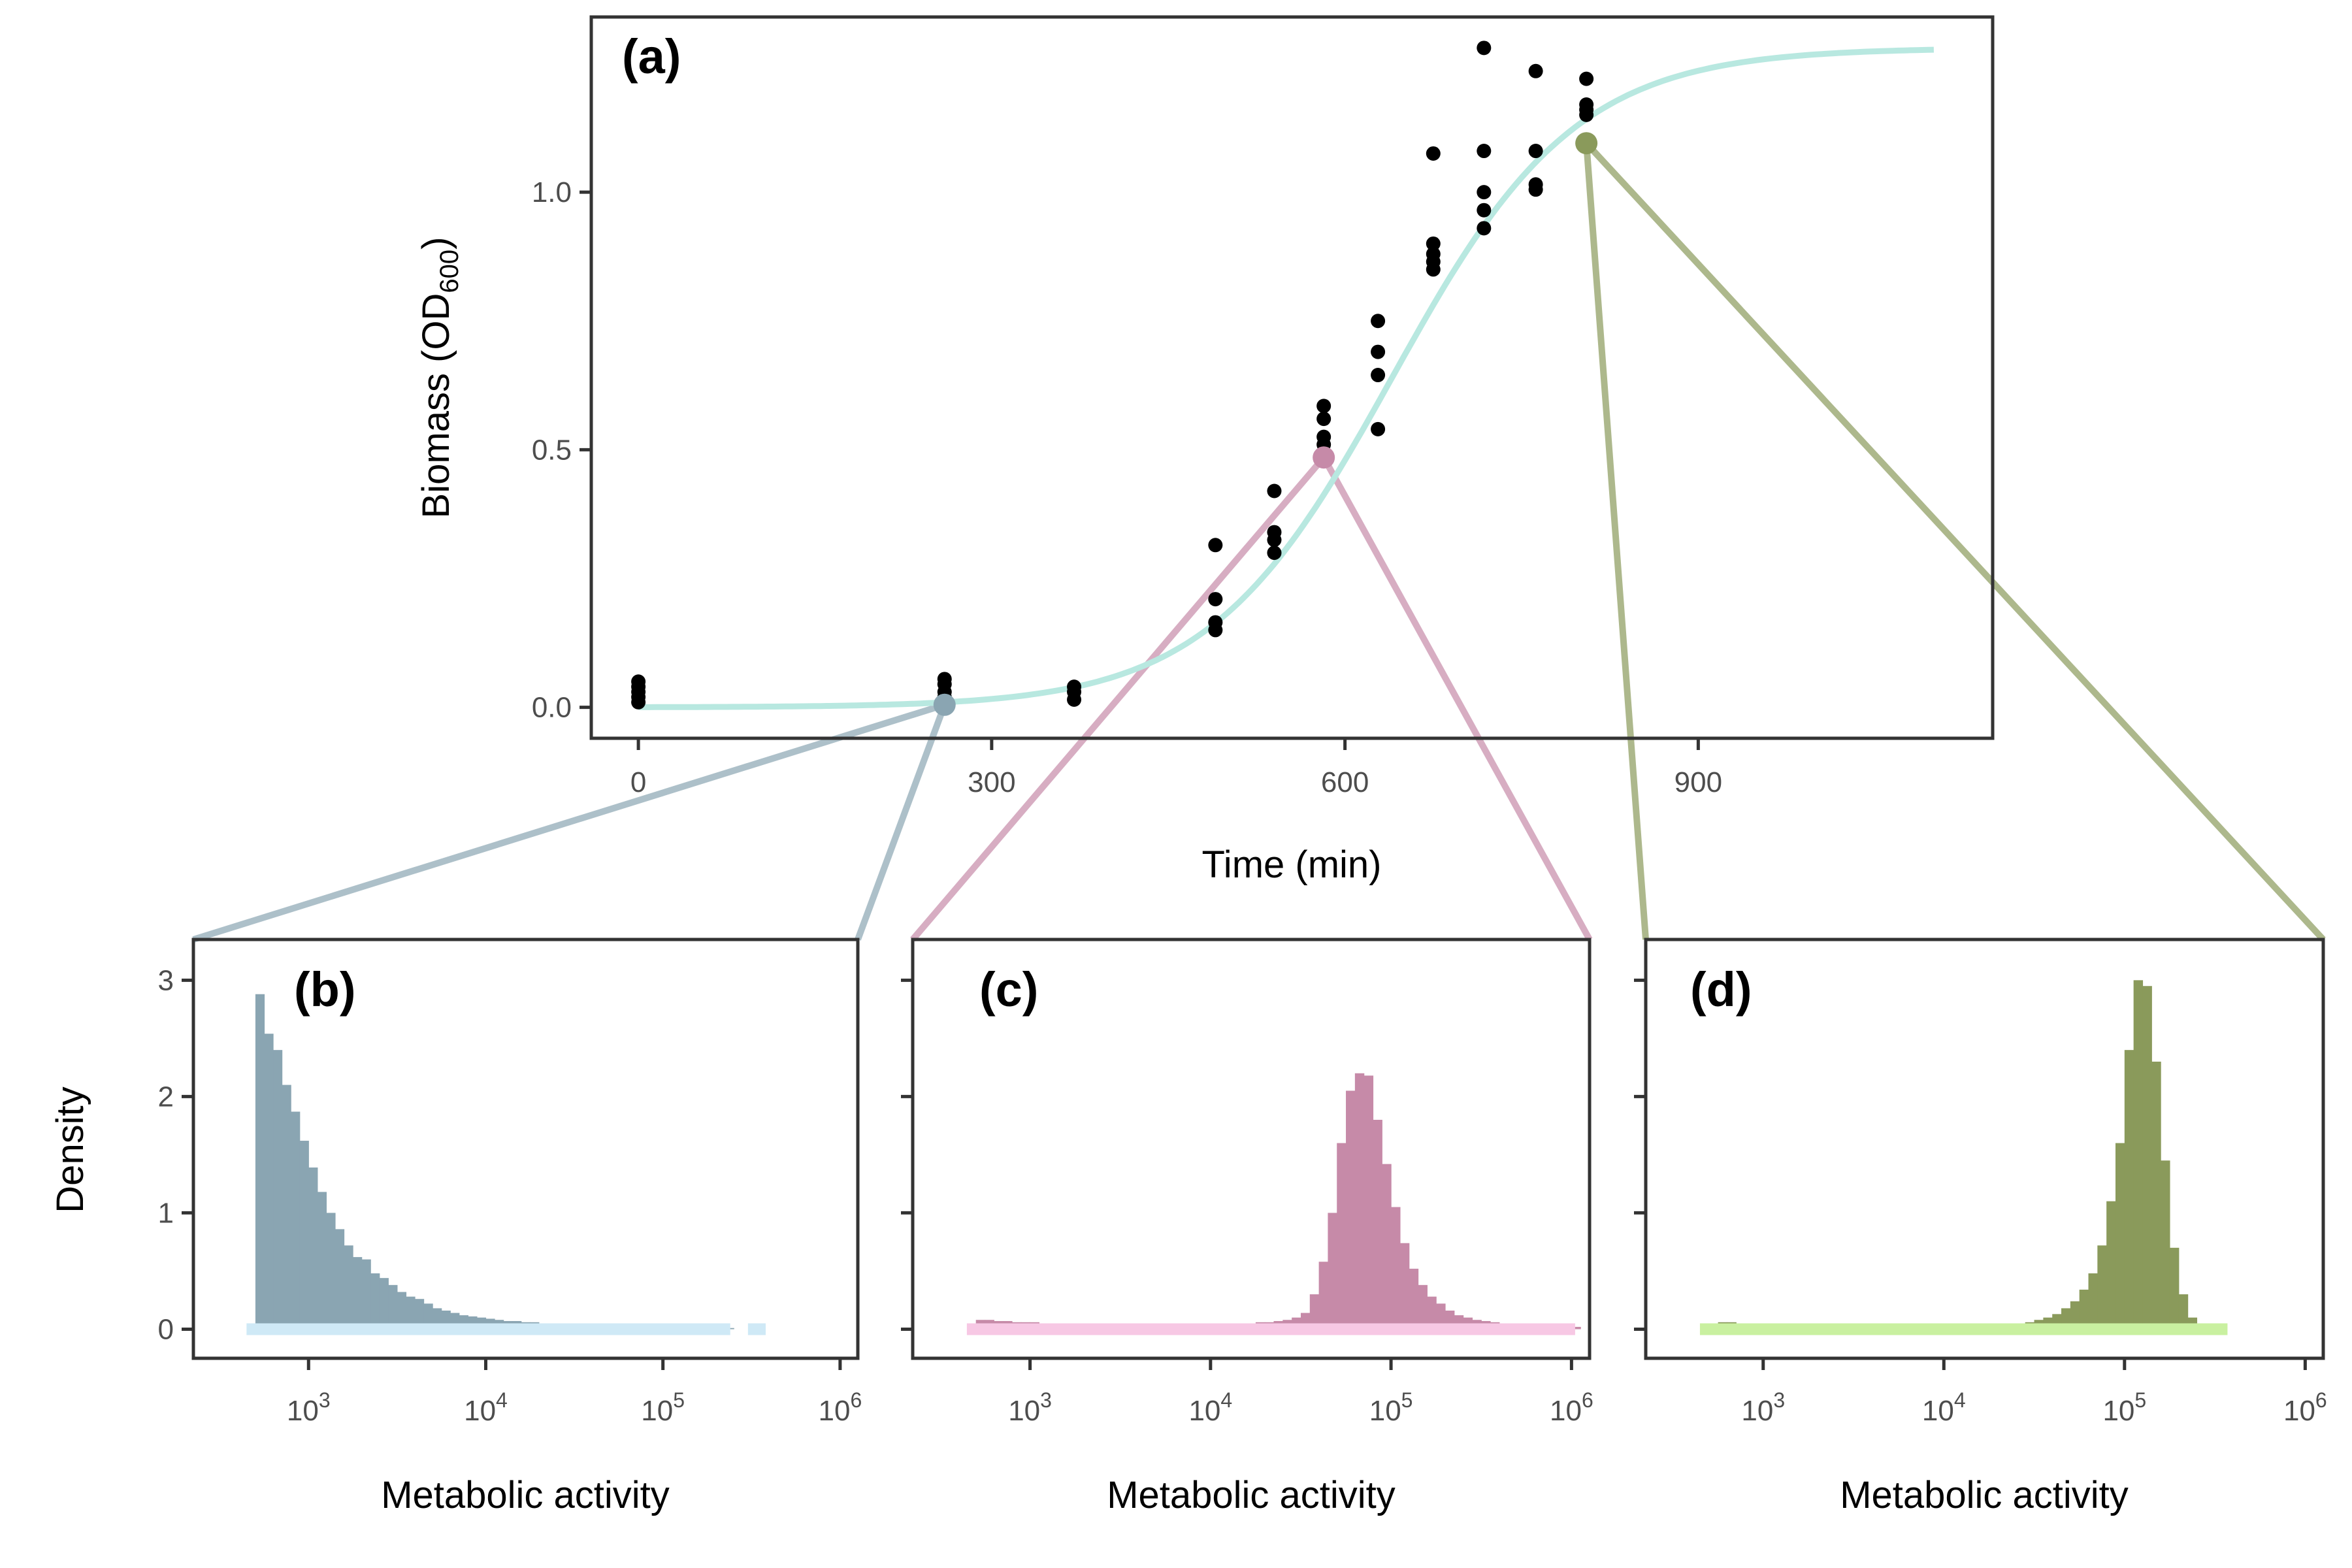 The image size is (2352, 1568). Describe the element at coordinates (991, 782) in the screenshot. I see `panel-a-x-tick-label-300: 300` at that location.